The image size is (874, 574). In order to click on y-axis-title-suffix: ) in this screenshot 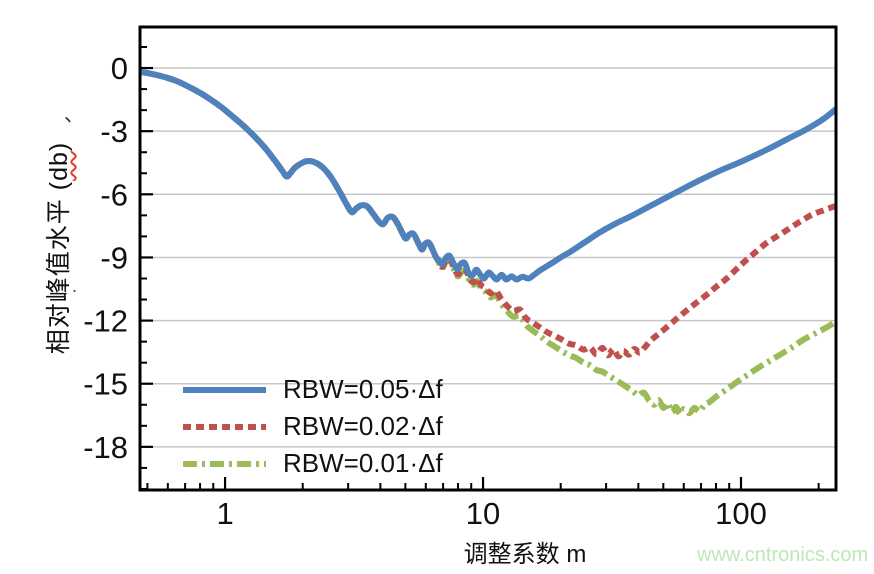, I will do `click(59, 146)`.